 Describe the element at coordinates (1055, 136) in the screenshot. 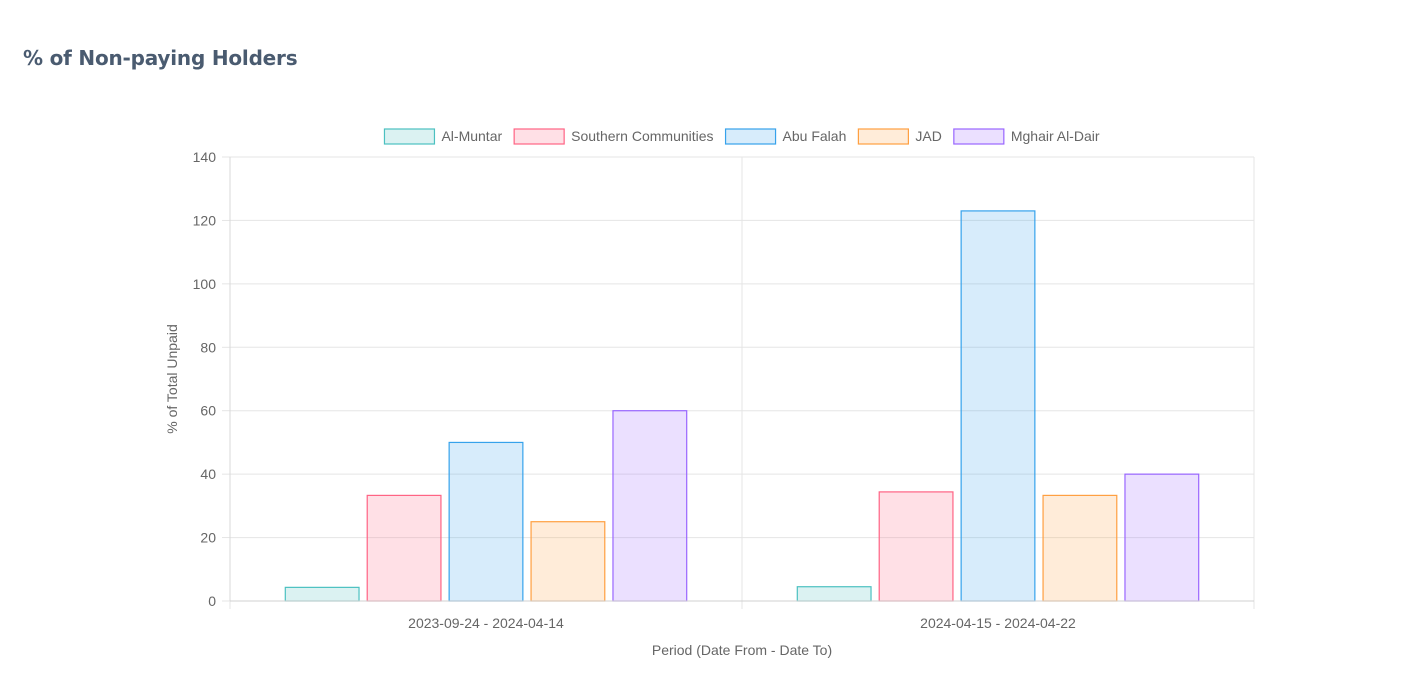

I see `legend-label: Mghair Al-Dair` at that location.